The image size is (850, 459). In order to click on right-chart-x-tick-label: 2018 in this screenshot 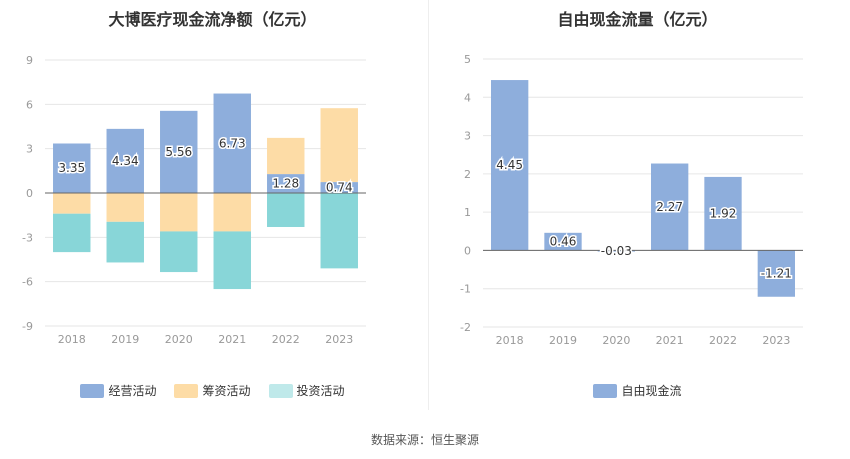, I will do `click(510, 340)`.